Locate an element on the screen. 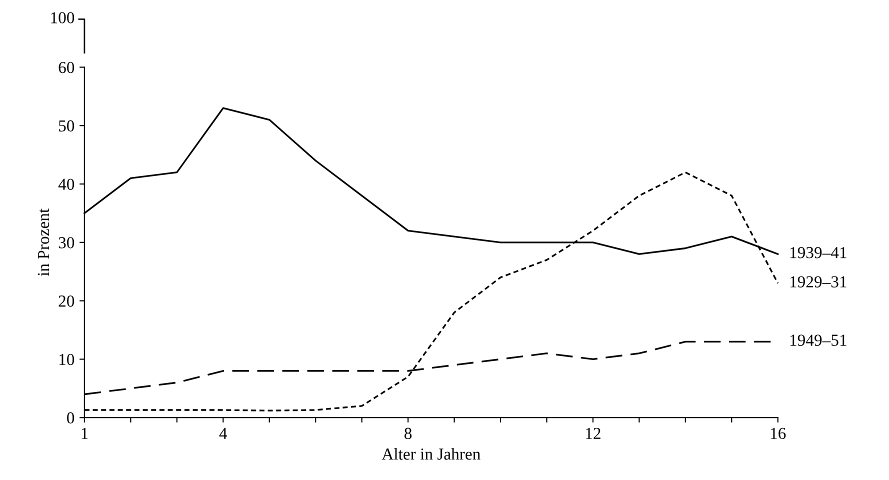  y-tick-label: 50 is located at coordinates (66, 126).